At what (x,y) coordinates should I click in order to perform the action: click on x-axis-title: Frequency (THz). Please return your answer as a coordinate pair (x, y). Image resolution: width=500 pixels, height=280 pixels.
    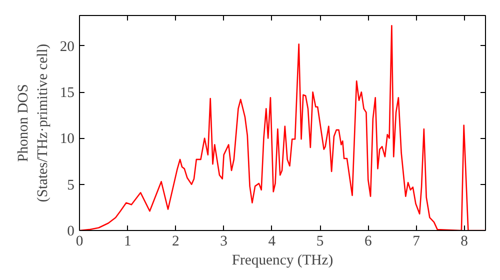
    Looking at the image, I should click on (283, 260).